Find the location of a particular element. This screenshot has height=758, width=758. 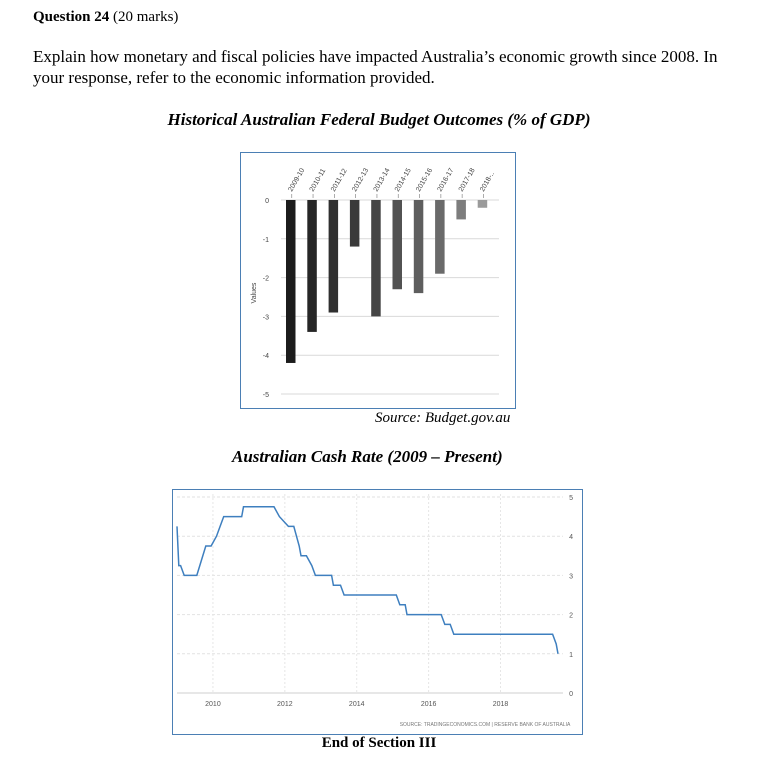

question-label: Question 24 is located at coordinates (71, 17).